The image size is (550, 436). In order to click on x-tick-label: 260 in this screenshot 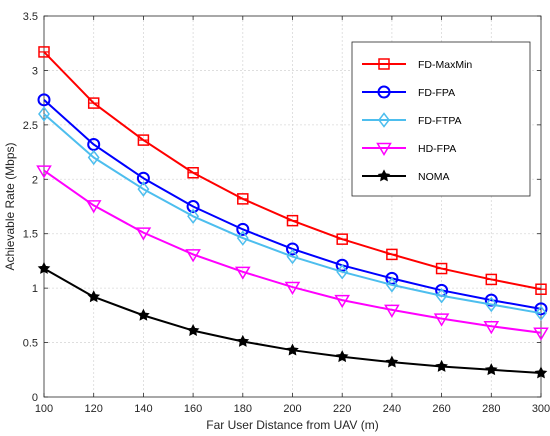, I will do `click(441, 409)`.